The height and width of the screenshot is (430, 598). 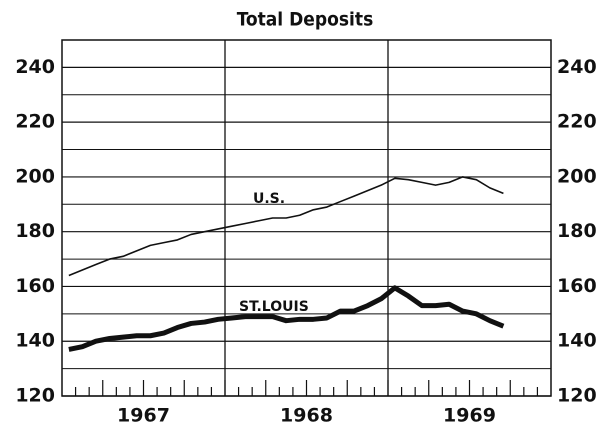 I want to click on y-tick-label: 180, so click(x=35, y=231).